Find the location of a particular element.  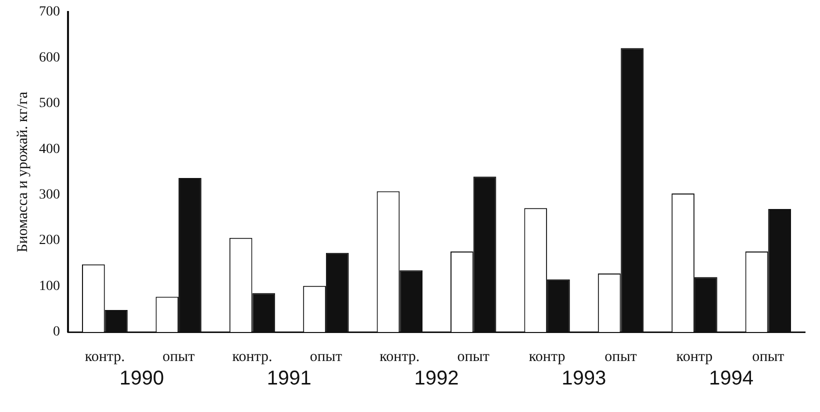

y-tick-label: 200 is located at coordinates (49, 240).